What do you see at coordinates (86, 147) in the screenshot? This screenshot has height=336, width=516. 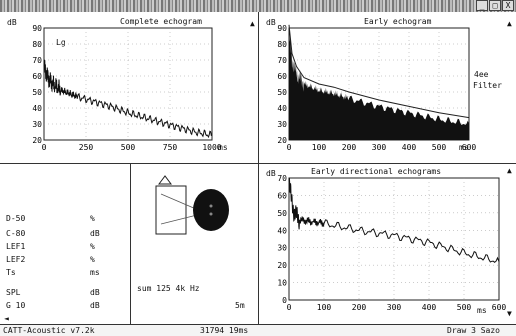 I see `x-tick-label: 250` at bounding box center [86, 147].